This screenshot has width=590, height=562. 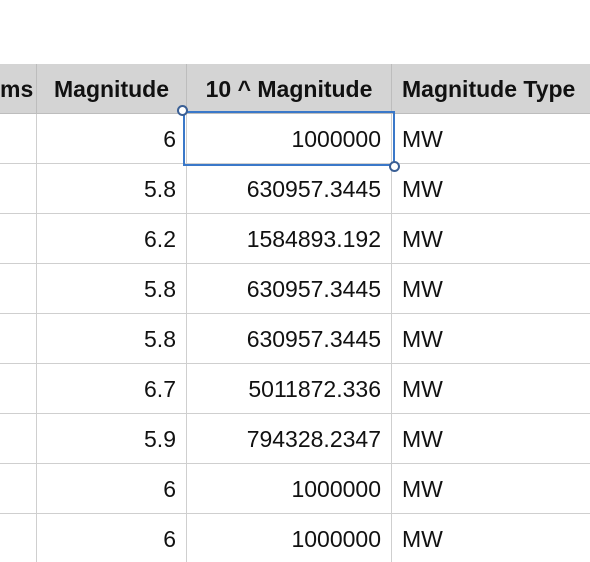 I want to click on column-header-magnitude-type: Magnitude Type, so click(x=489, y=89).